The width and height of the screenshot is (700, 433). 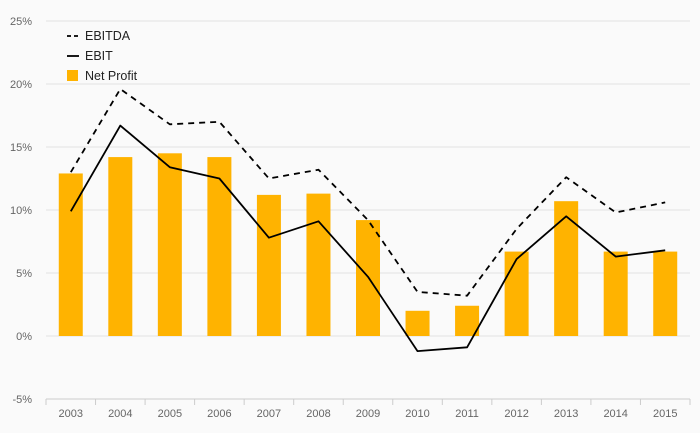 What do you see at coordinates (22, 400) in the screenshot?
I see `y-tick-label: -5%` at bounding box center [22, 400].